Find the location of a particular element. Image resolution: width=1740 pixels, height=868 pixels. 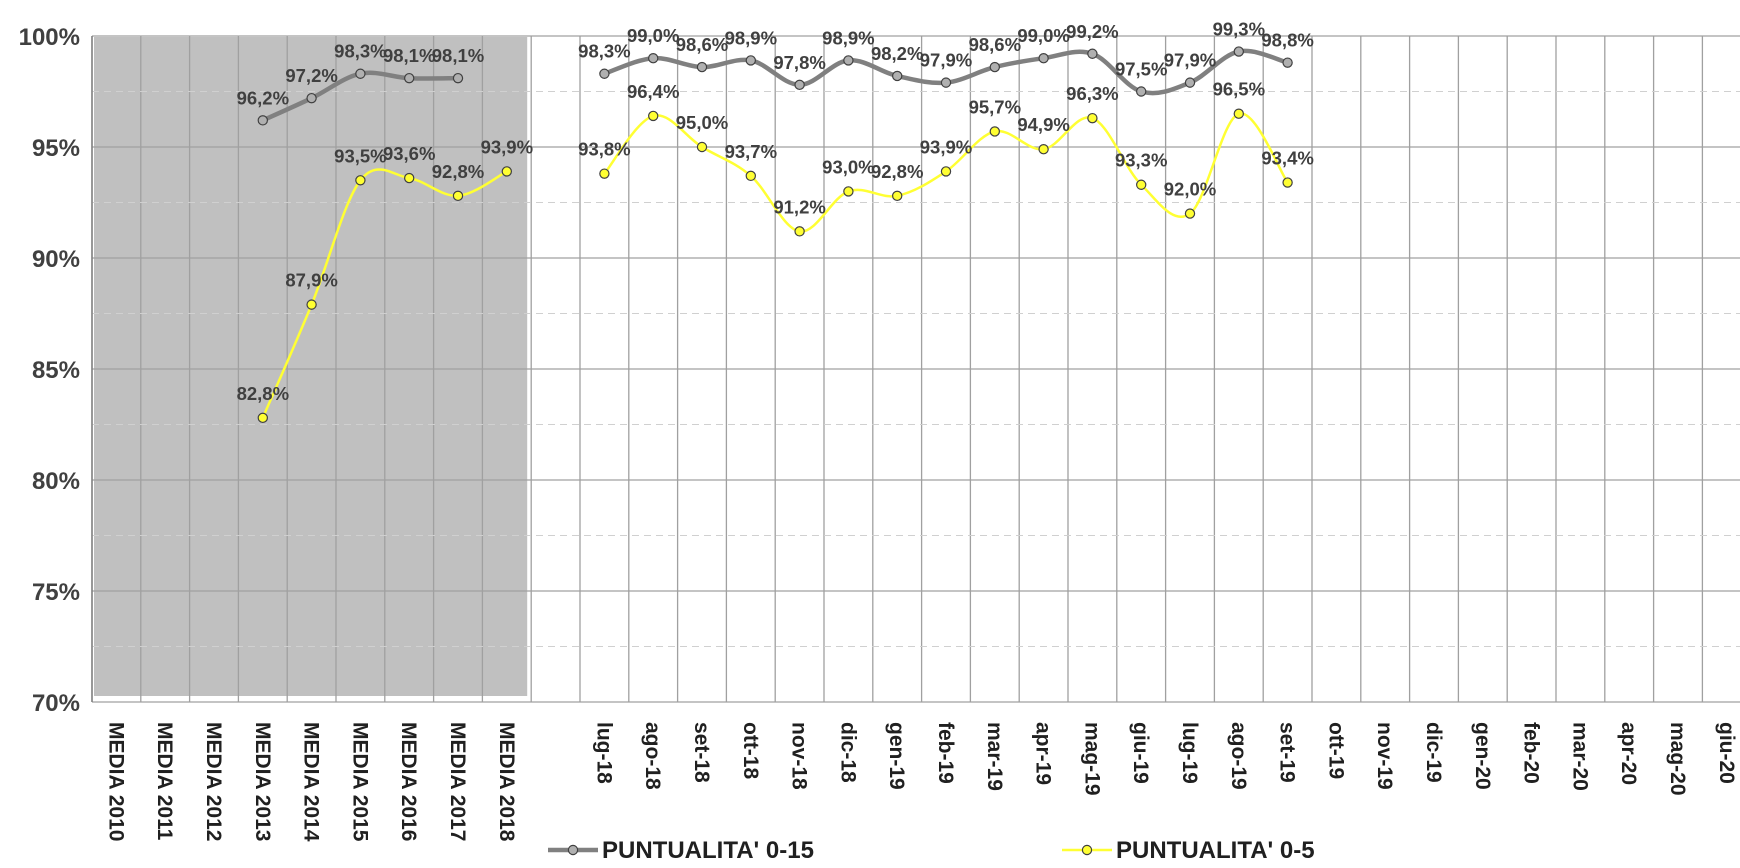

x-tick-label: MEDIA 2010 is located at coordinates (115, 781).